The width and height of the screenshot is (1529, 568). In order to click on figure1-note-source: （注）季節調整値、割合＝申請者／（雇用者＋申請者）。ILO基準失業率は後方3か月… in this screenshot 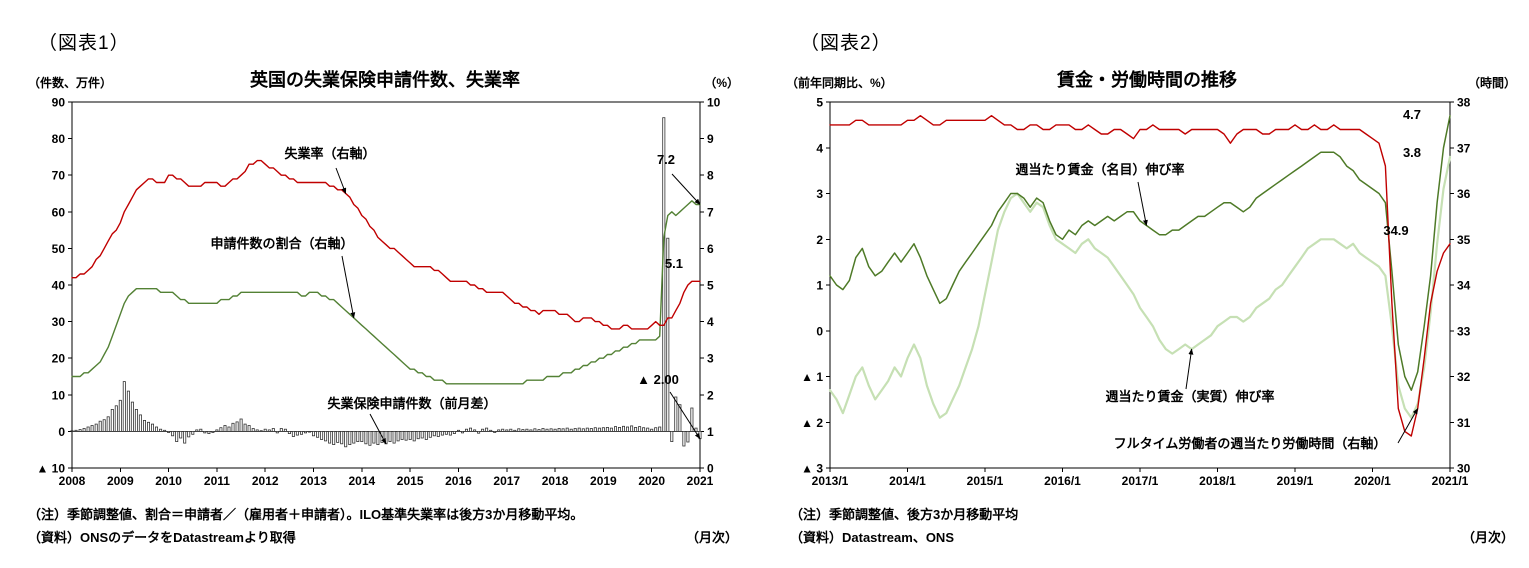, I will do `click(306, 514)`.